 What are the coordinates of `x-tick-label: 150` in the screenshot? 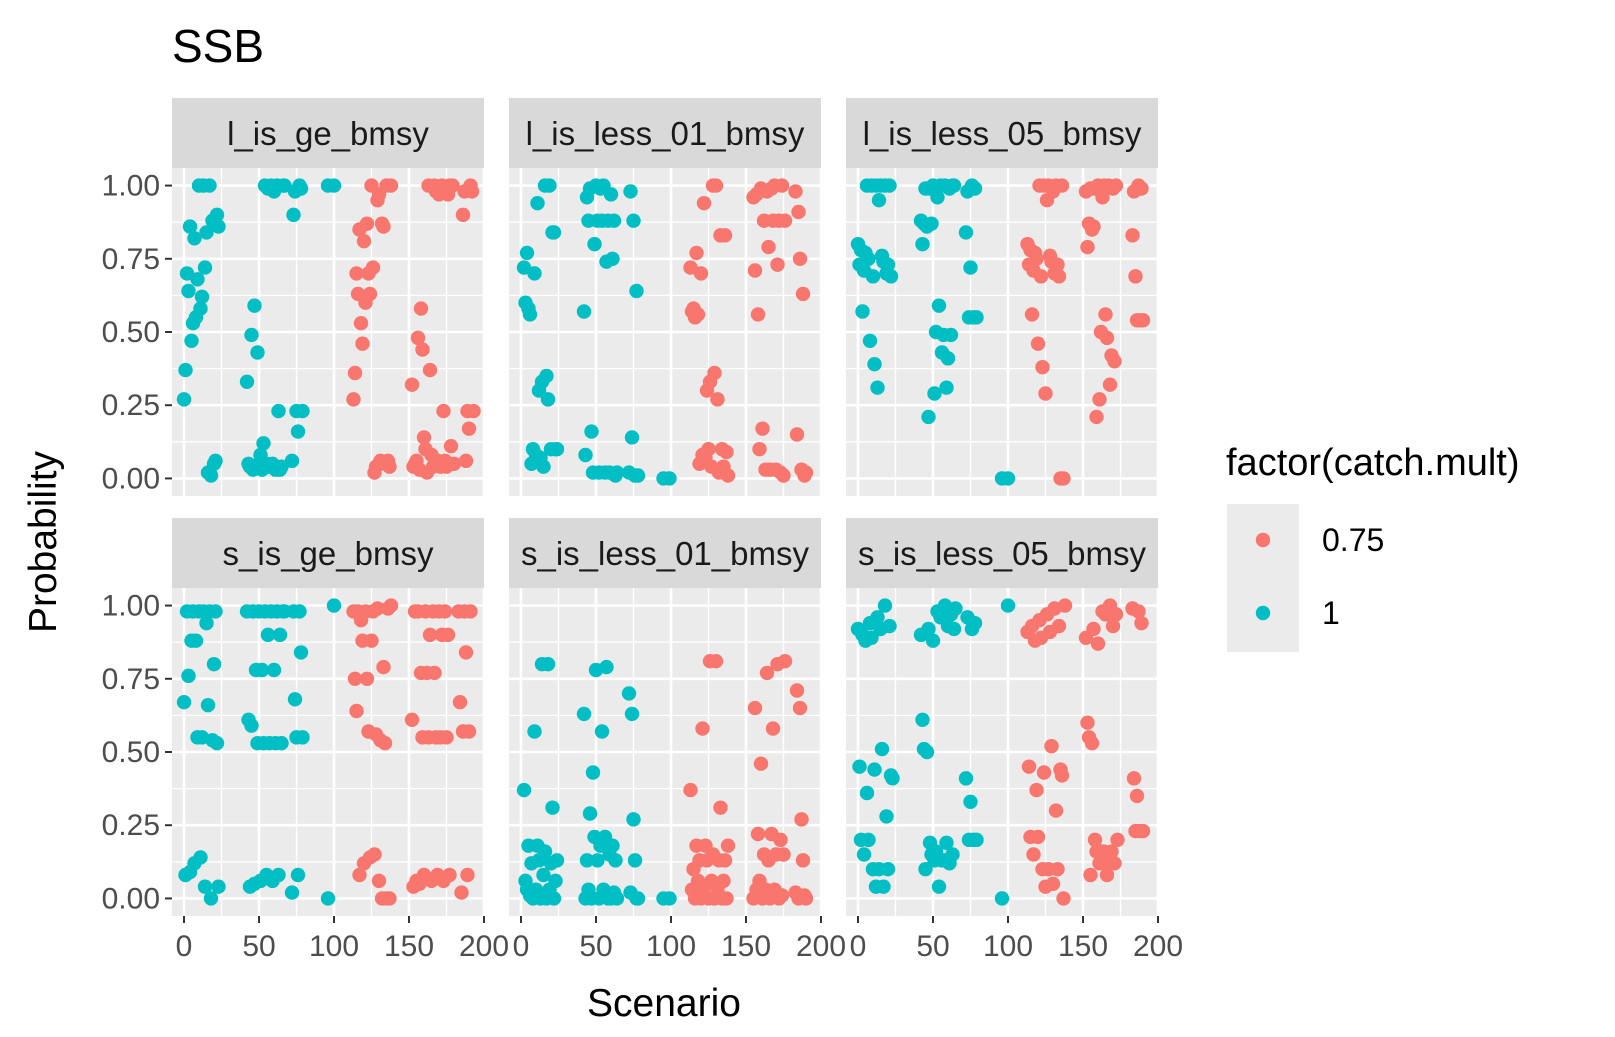 It's located at (746, 946).